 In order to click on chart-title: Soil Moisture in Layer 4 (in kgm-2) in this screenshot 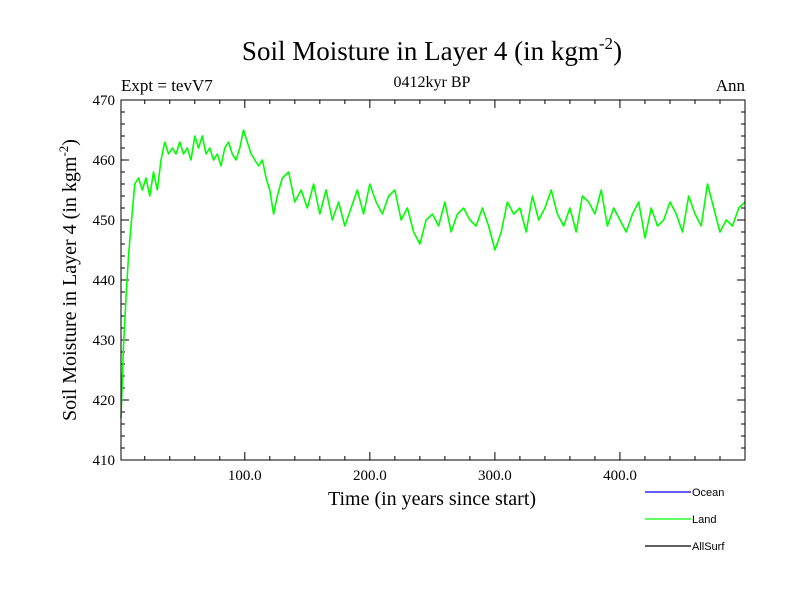, I will do `click(432, 50)`.